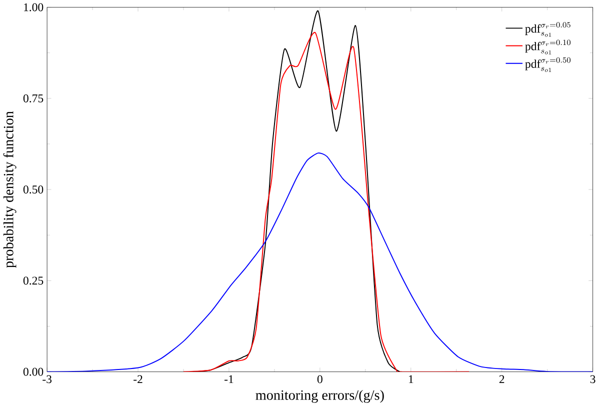  What do you see at coordinates (411, 379) in the screenshot?
I see `x-tick-label: 1` at bounding box center [411, 379].